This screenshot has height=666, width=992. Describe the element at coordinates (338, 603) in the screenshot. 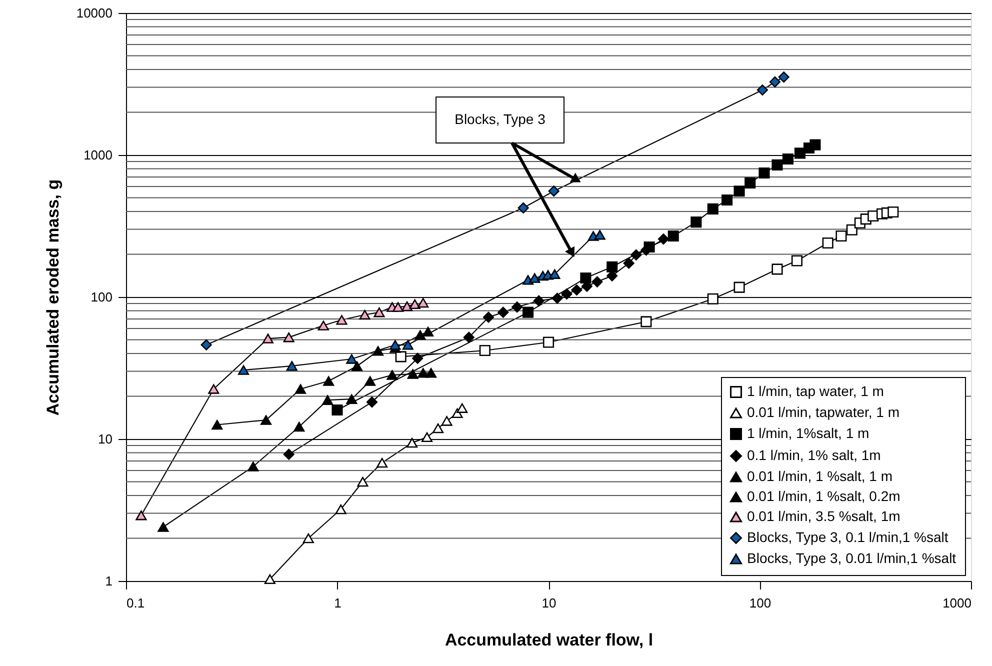

I see `x-tick-label: 1` at that location.